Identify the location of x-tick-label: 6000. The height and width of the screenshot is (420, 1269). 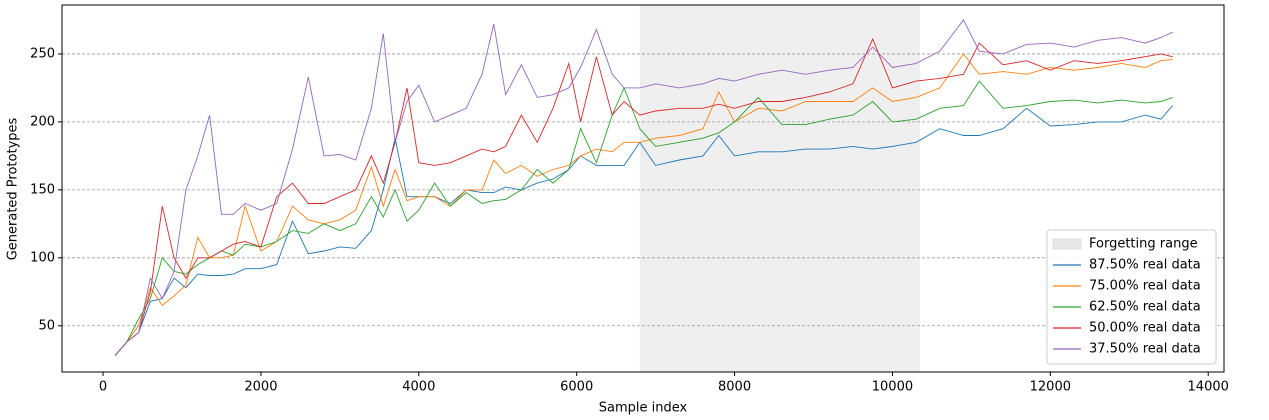
(576, 387).